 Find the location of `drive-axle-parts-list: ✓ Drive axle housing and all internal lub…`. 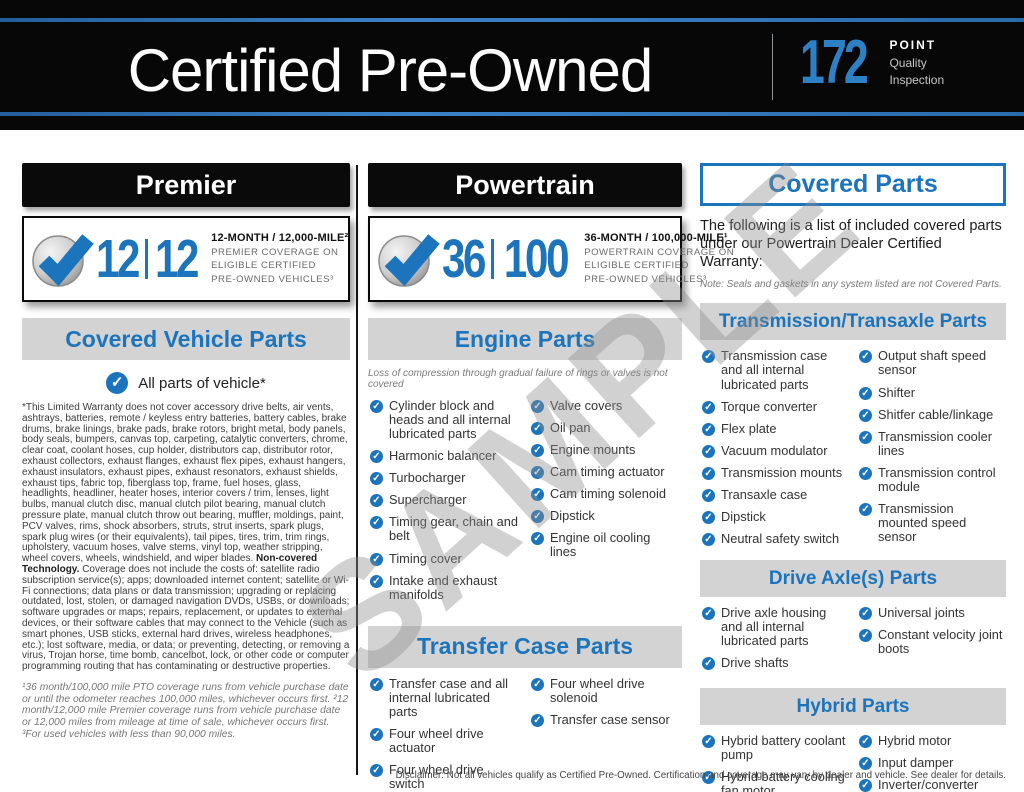

drive-axle-parts-list: ✓ Drive axle housing and all internal lub… is located at coordinates (853, 641).